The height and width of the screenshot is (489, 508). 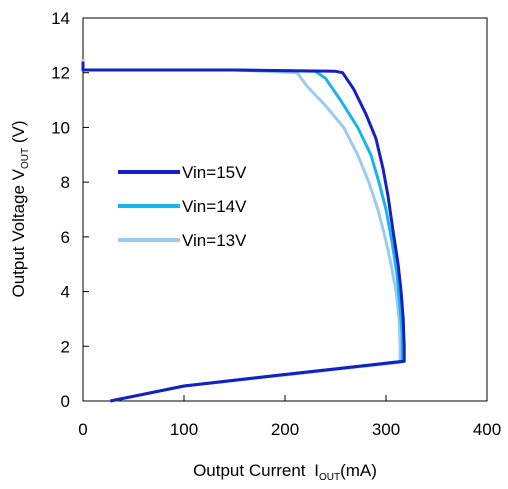 I want to click on x-tick-label: 100, so click(x=184, y=429).